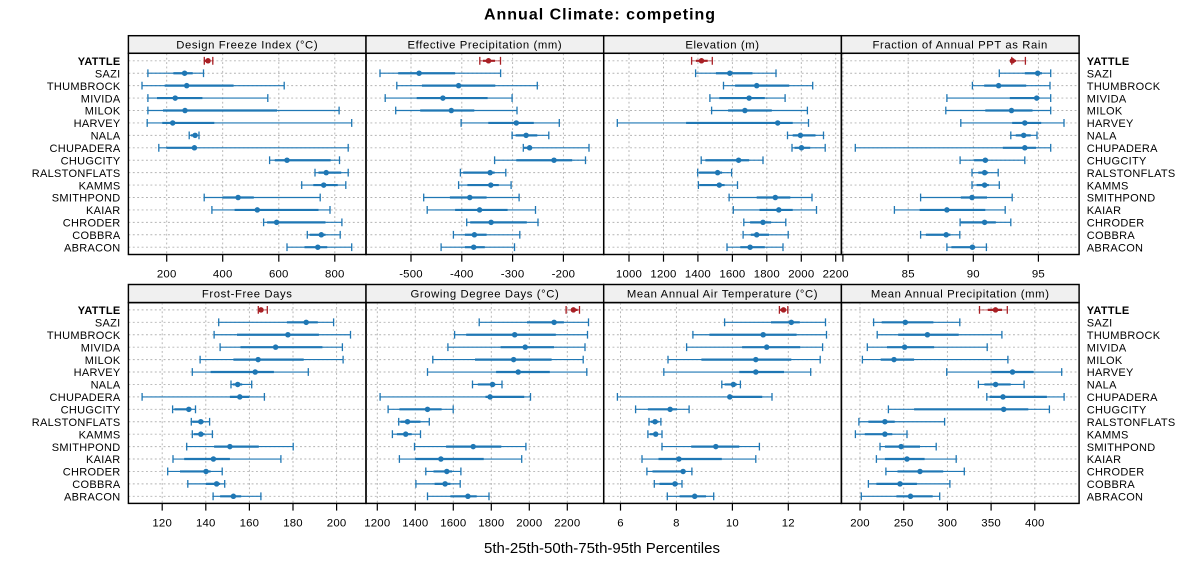 This screenshot has height=575, width=1200. What do you see at coordinates (513, 275) in the screenshot?
I see `svg-text: -300` at bounding box center [513, 275].